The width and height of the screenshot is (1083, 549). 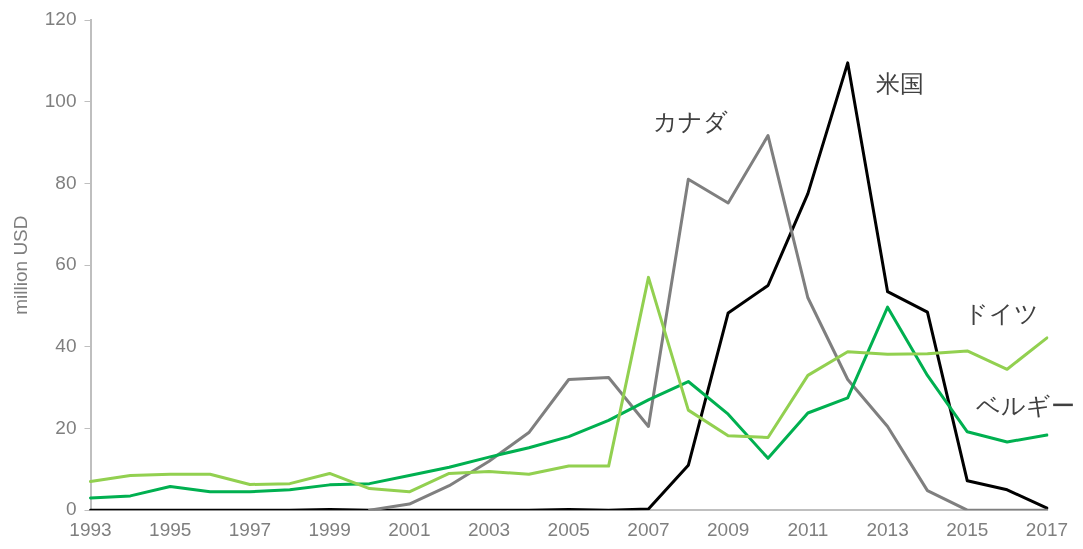 I want to click on y-tick-label: 0, so click(x=71, y=509).